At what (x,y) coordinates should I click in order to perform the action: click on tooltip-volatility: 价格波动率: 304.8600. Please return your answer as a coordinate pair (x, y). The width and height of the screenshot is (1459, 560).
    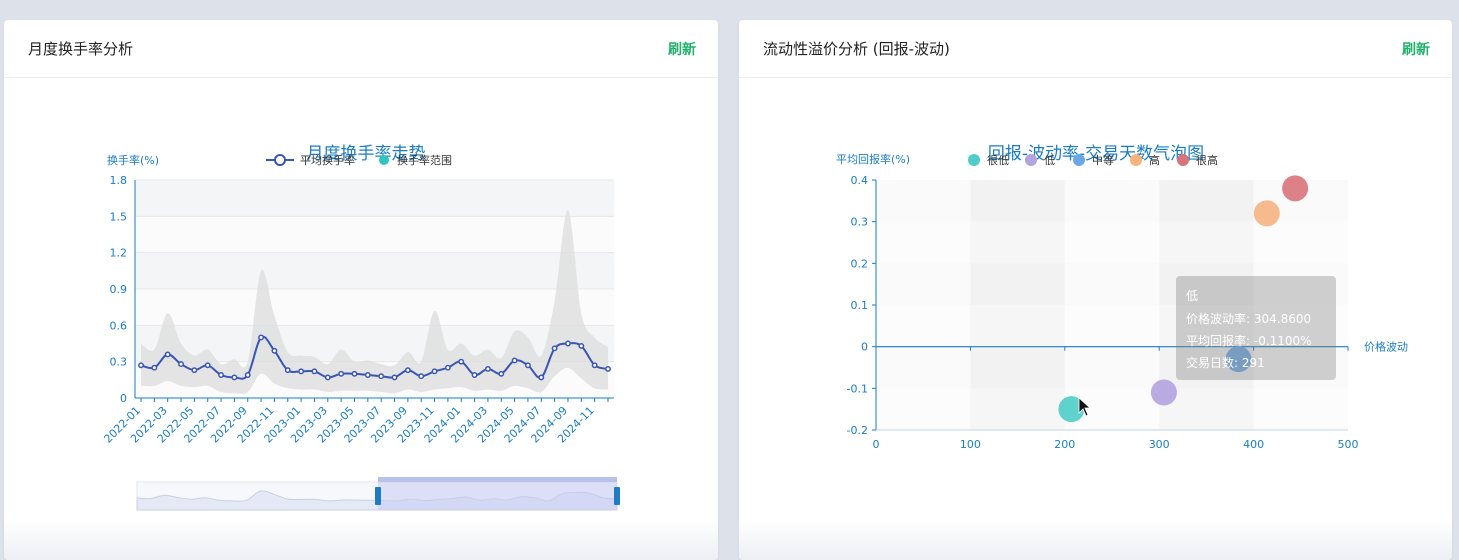
    Looking at the image, I should click on (1248, 318).